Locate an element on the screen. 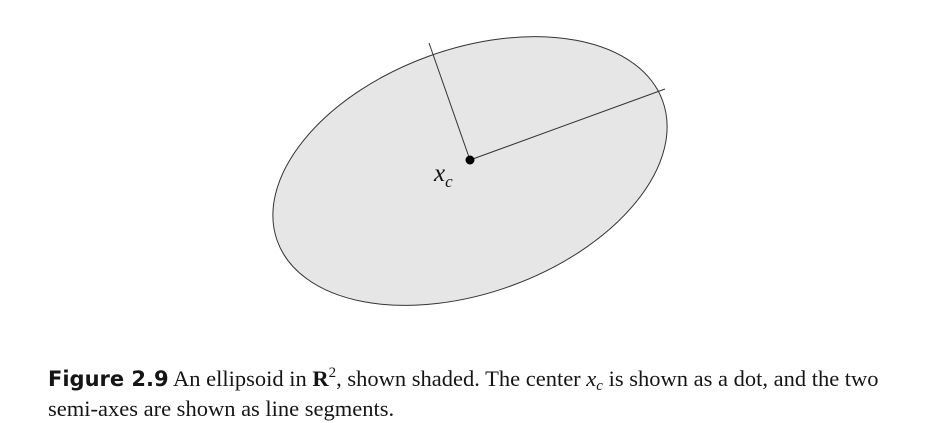 Image resolution: width=941 pixels, height=423 pixels. center-subscript: c is located at coordinates (599, 386).